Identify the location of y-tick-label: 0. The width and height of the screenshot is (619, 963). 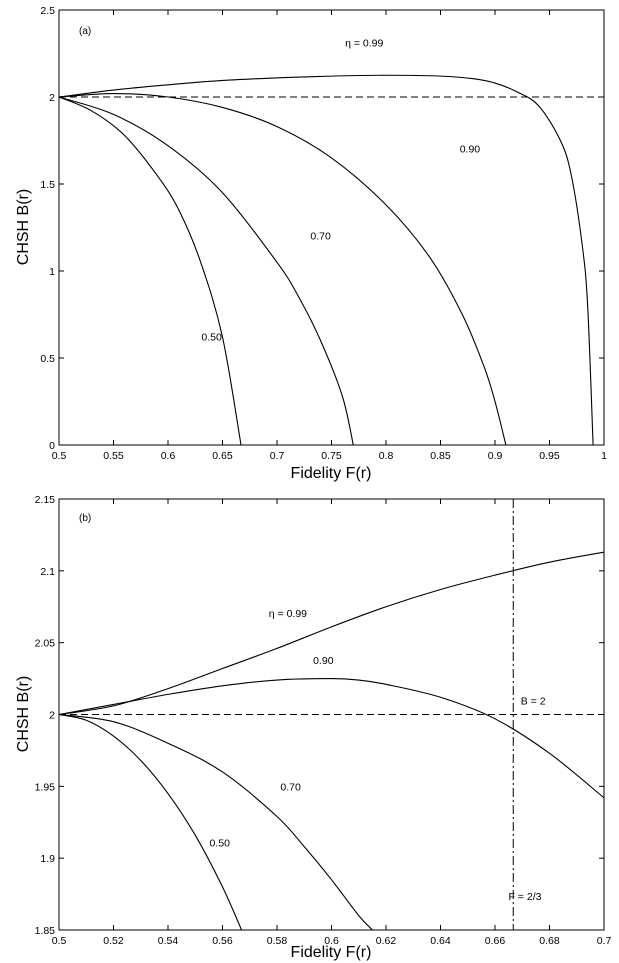
(52, 446).